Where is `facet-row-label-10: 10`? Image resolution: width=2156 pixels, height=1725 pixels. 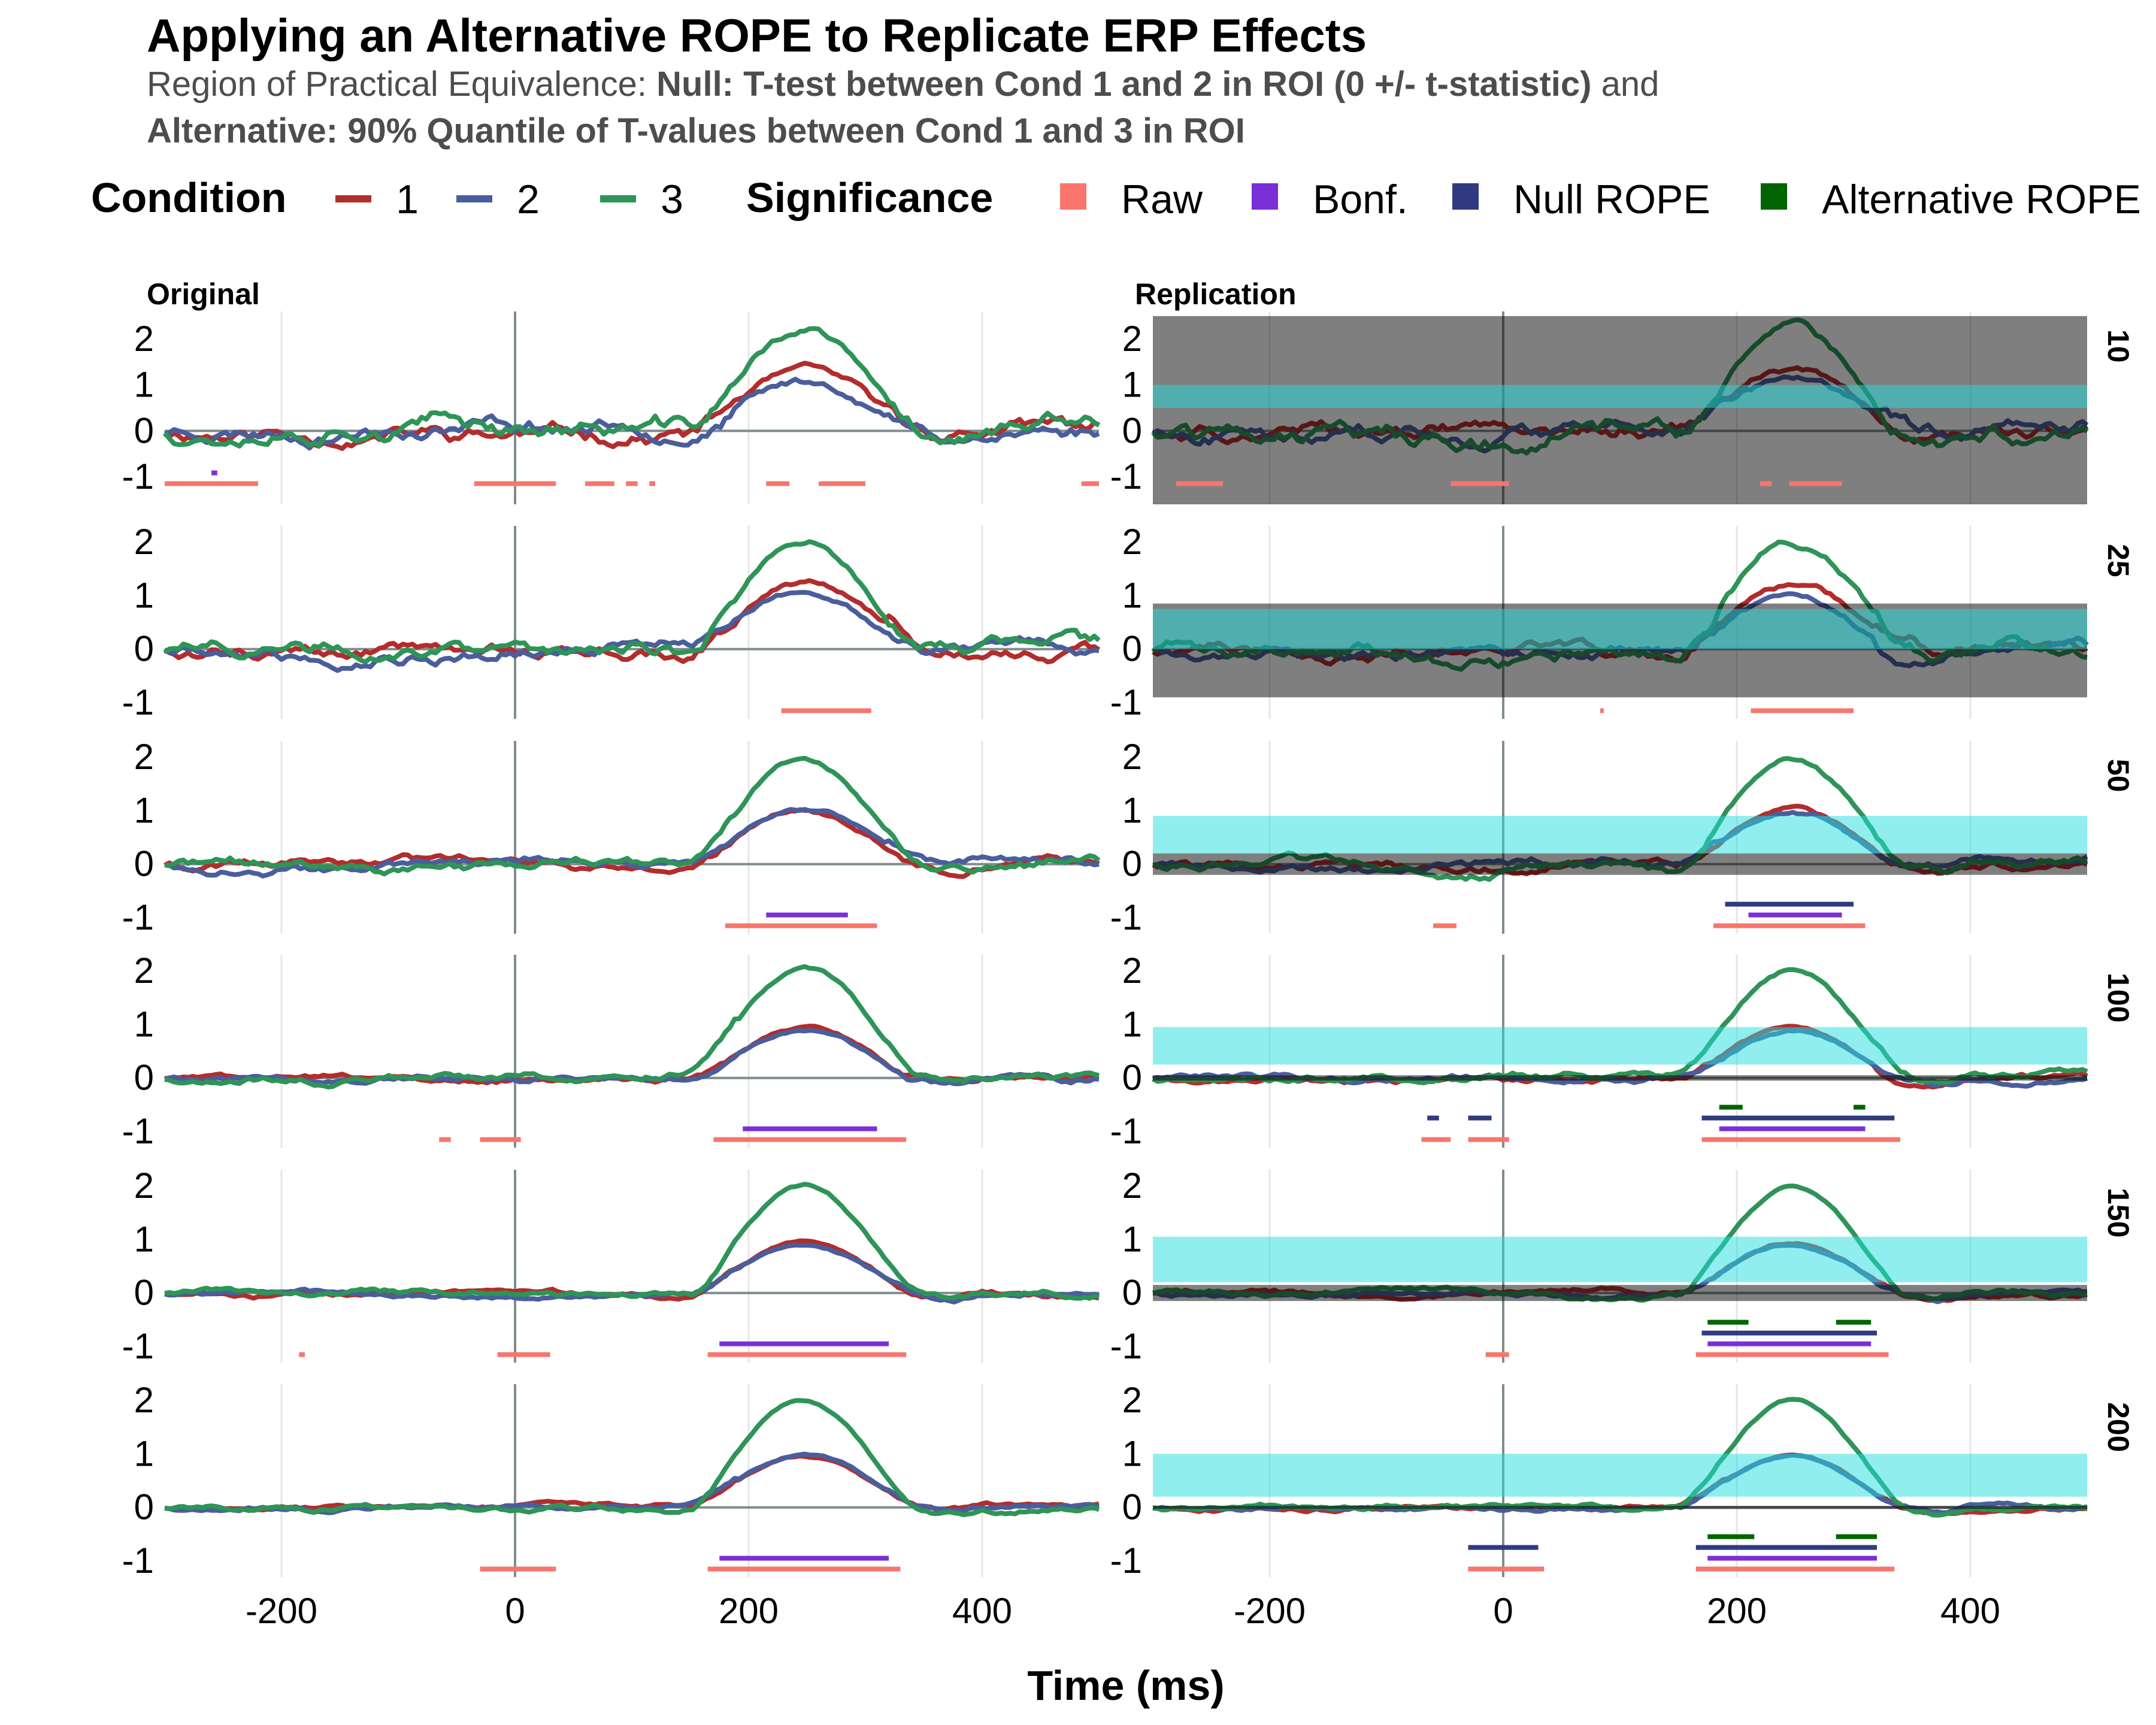 facet-row-label-10: 10 is located at coordinates (2118, 346).